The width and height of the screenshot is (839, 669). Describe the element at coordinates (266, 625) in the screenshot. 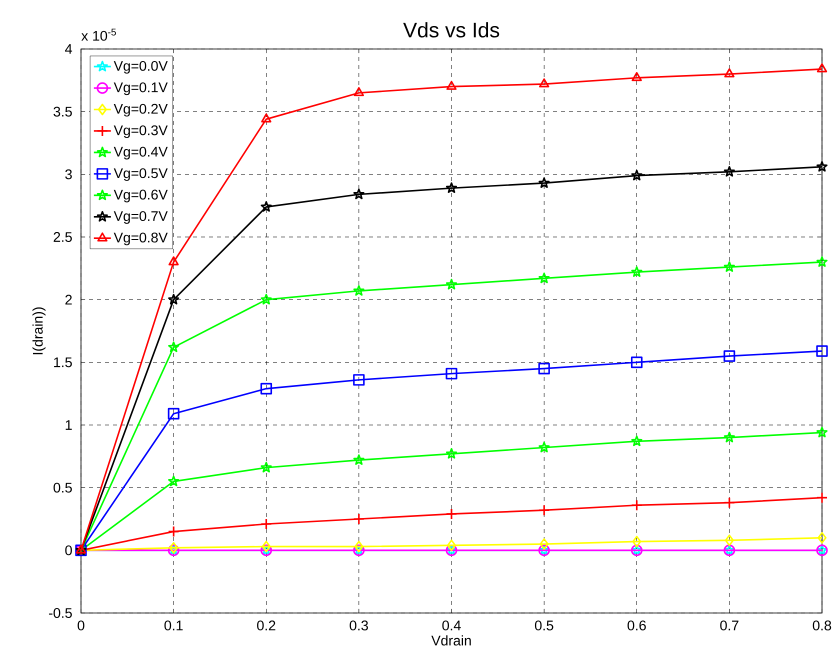

I see `x-tick-label: 0.2` at that location.